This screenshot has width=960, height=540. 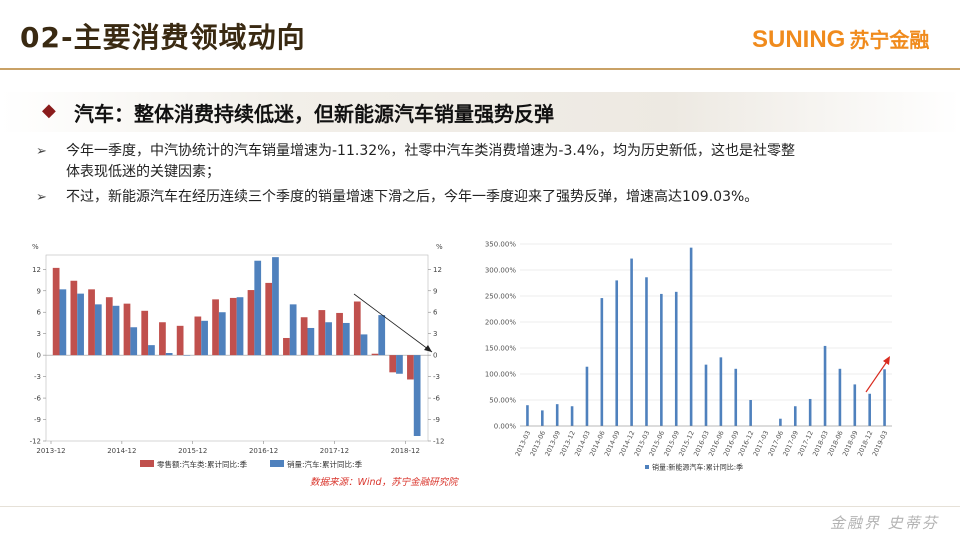 What do you see at coordinates (877, 376) in the screenshot?
I see `chart2-trend-arrow-line` at bounding box center [877, 376].